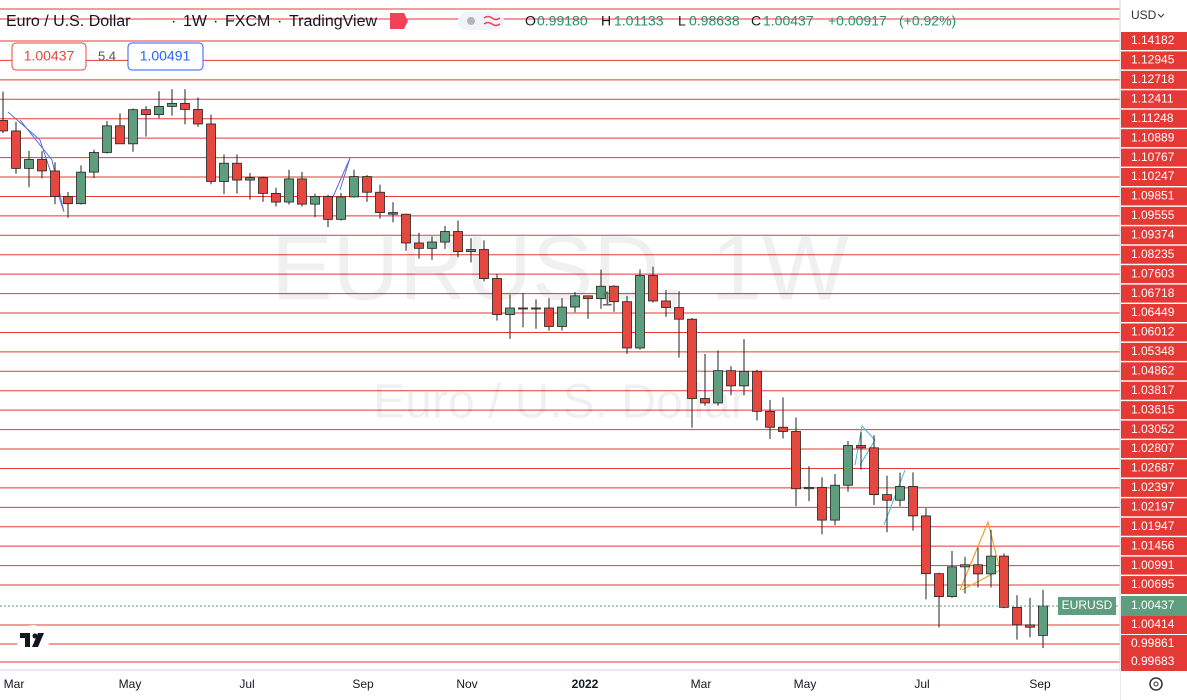 The image size is (1187, 700). Describe the element at coordinates (606, 21) in the screenshot. I see `ohlc-key: H` at that location.